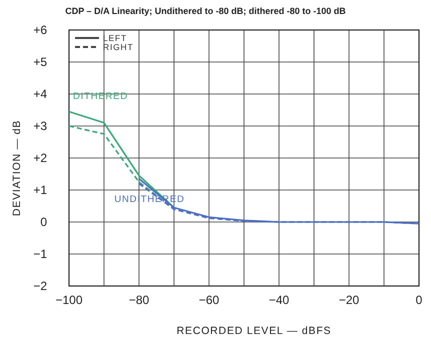 Image resolution: width=431 pixels, height=348 pixels. What do you see at coordinates (69, 300) in the screenshot?
I see `x-tick-label: −100` at bounding box center [69, 300].